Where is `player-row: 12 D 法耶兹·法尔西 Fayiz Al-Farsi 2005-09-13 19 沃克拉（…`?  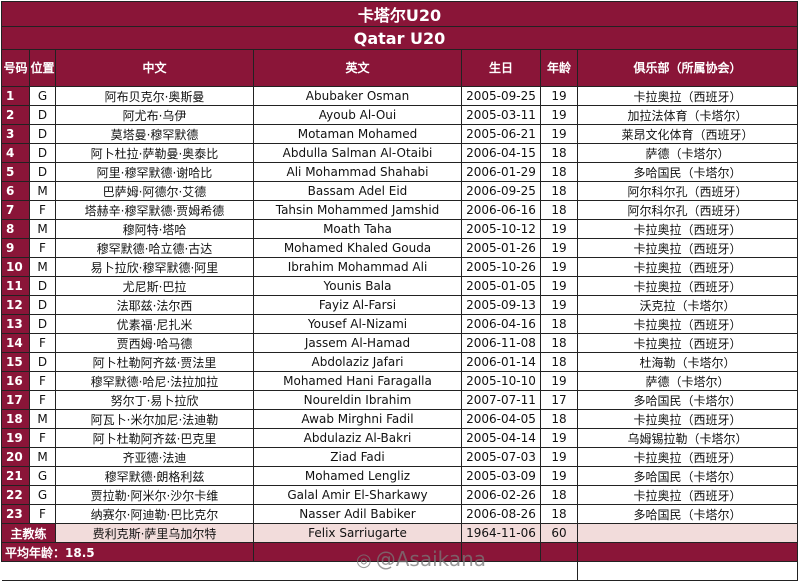 player-row: 12 D 法耶兹·法尔西 Fayiz Al-Farsi 2005-09-13 19 沃克拉（… is located at coordinates (399, 305).